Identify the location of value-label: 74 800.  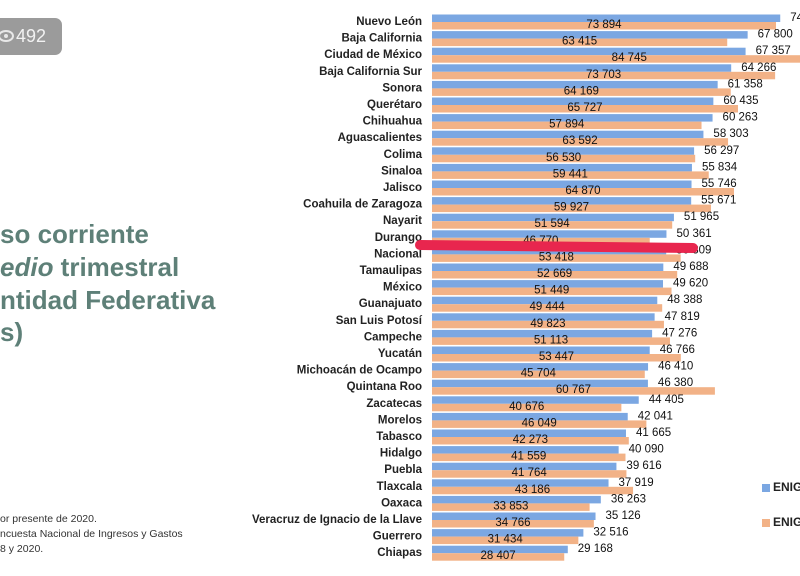
(795, 18).